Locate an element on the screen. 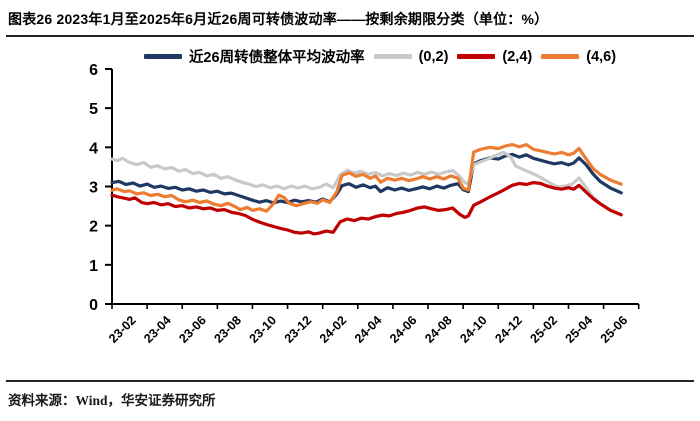  x-tick-label: 23-06 is located at coordinates (192, 329).